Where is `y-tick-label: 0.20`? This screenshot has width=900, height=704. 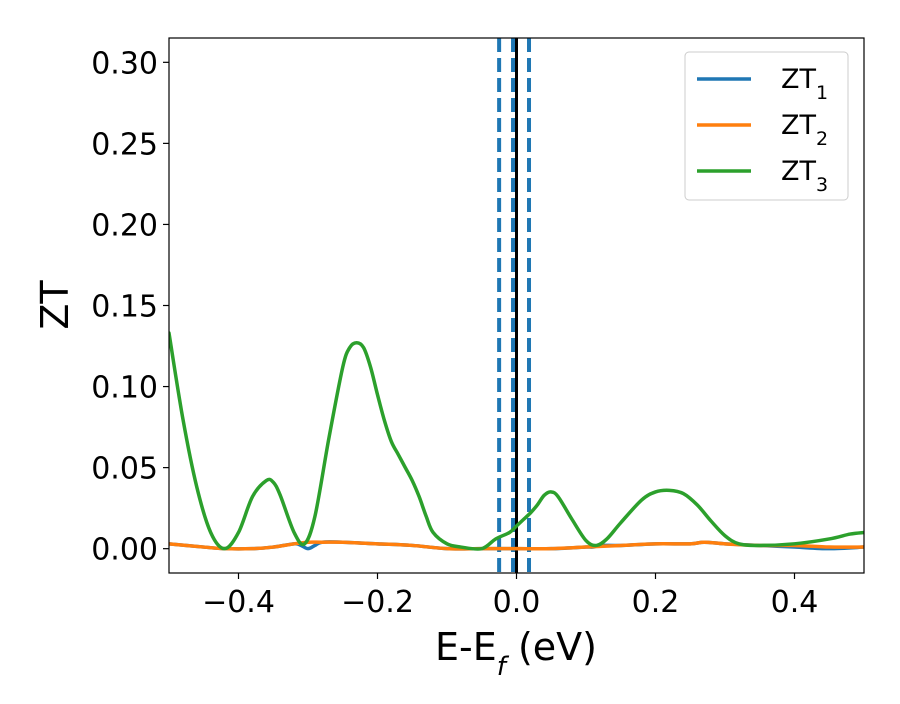 y-tick-label: 0.20 is located at coordinates (124, 225).